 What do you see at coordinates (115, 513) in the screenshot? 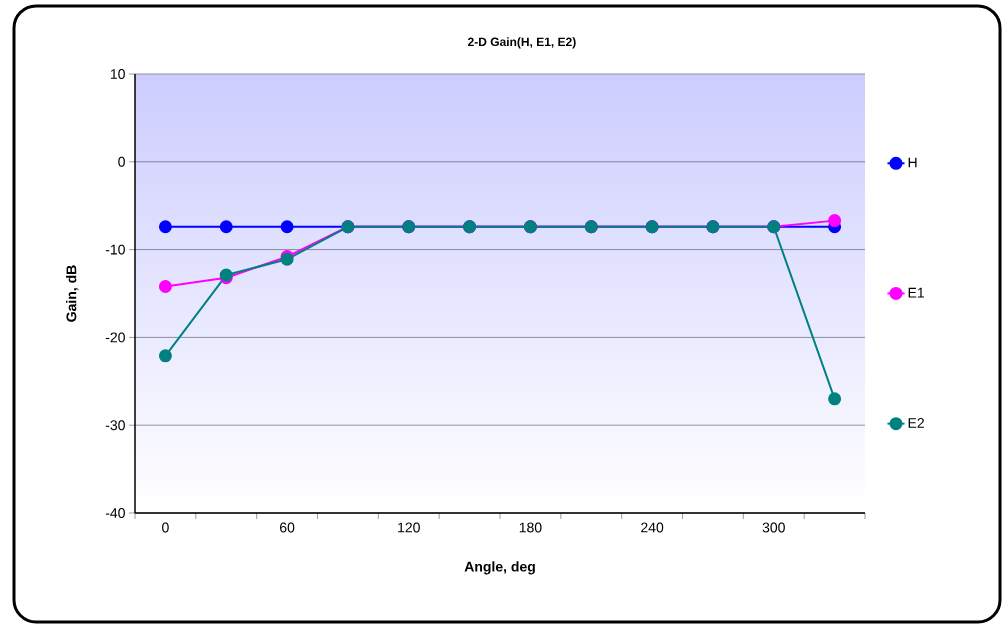
I see `y-tick-label: -40` at bounding box center [115, 513].